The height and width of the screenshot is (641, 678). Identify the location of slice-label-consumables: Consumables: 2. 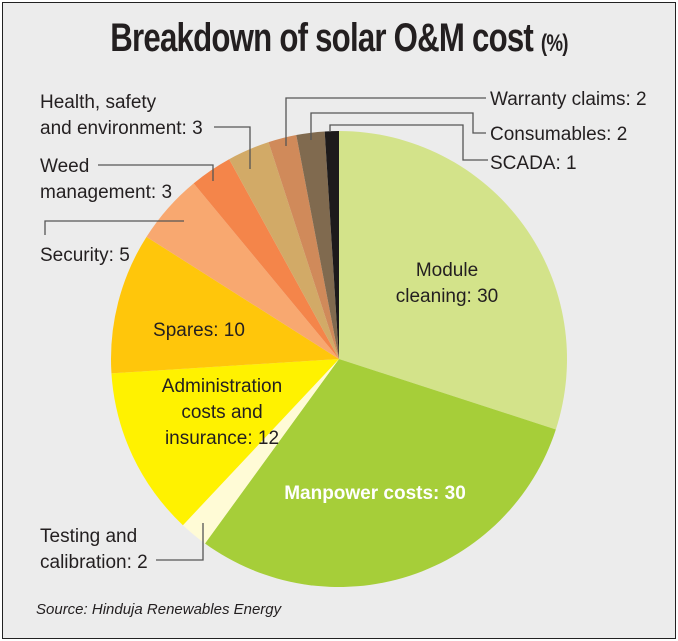
(558, 134).